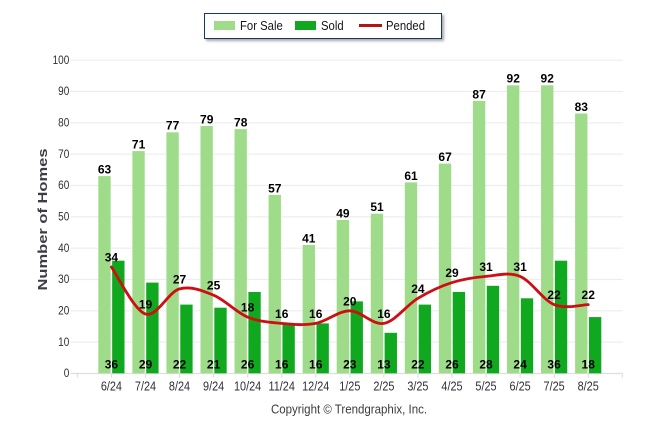 The width and height of the screenshot is (646, 439). What do you see at coordinates (589, 387) in the screenshot?
I see `svg-text: 8/25` at bounding box center [589, 387].